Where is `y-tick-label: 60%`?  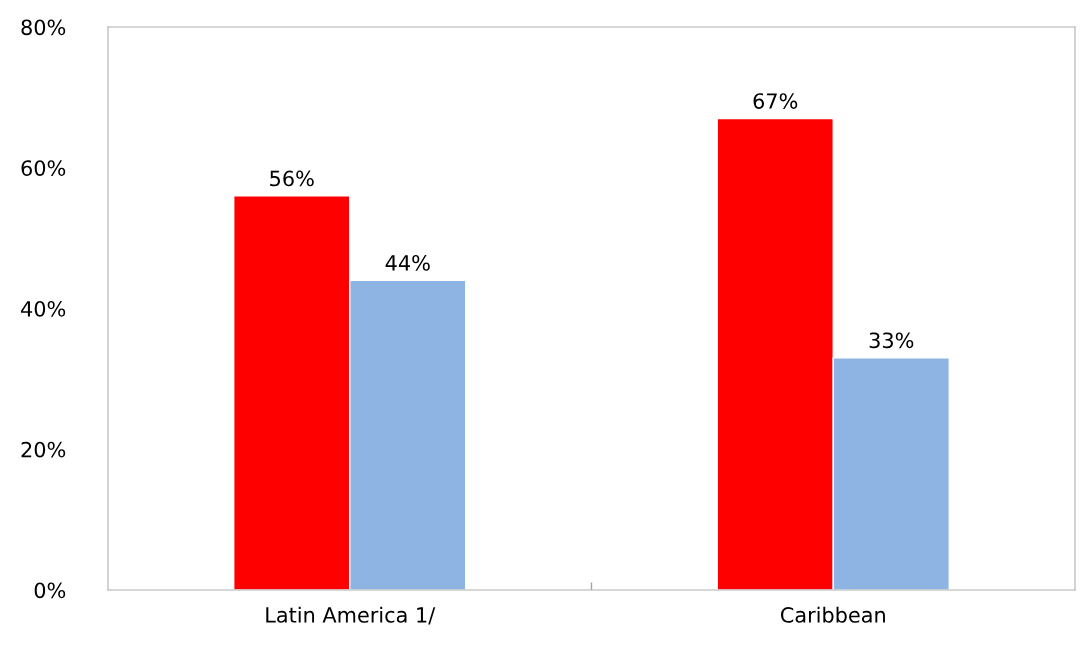
y-tick-label: 60% is located at coordinates (43, 168).